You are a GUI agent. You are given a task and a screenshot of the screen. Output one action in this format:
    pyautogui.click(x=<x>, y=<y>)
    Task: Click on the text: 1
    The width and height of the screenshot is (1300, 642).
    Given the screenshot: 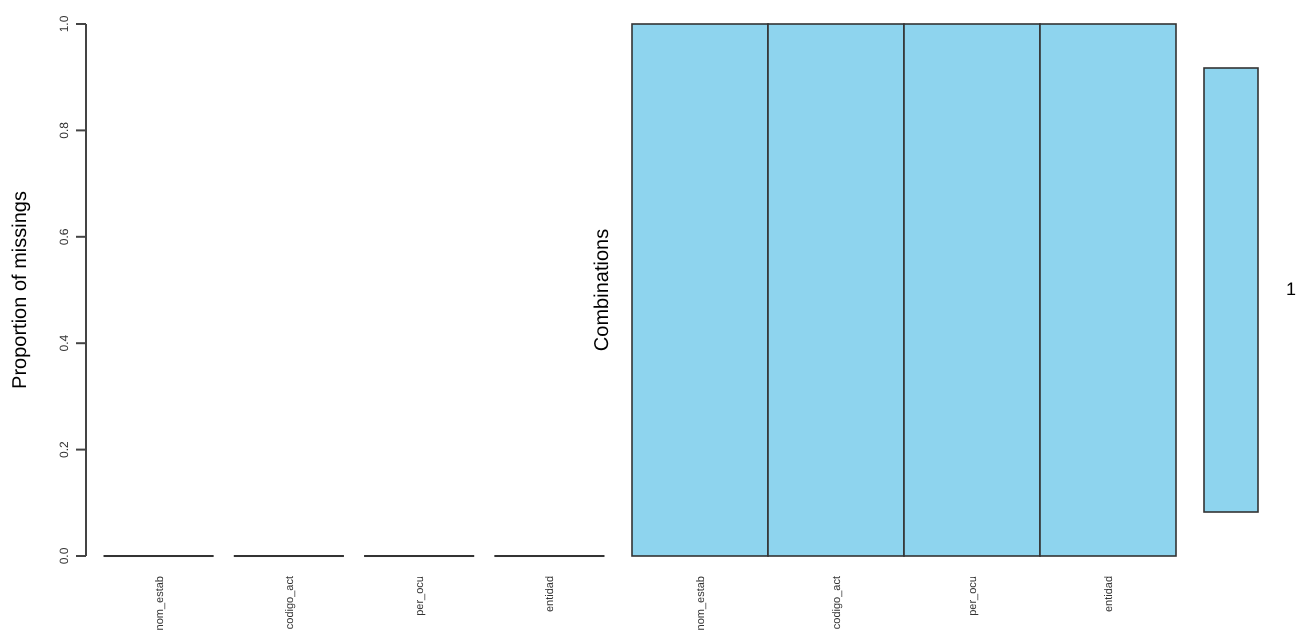 What is the action you would take?
    pyautogui.click(x=1291, y=288)
    